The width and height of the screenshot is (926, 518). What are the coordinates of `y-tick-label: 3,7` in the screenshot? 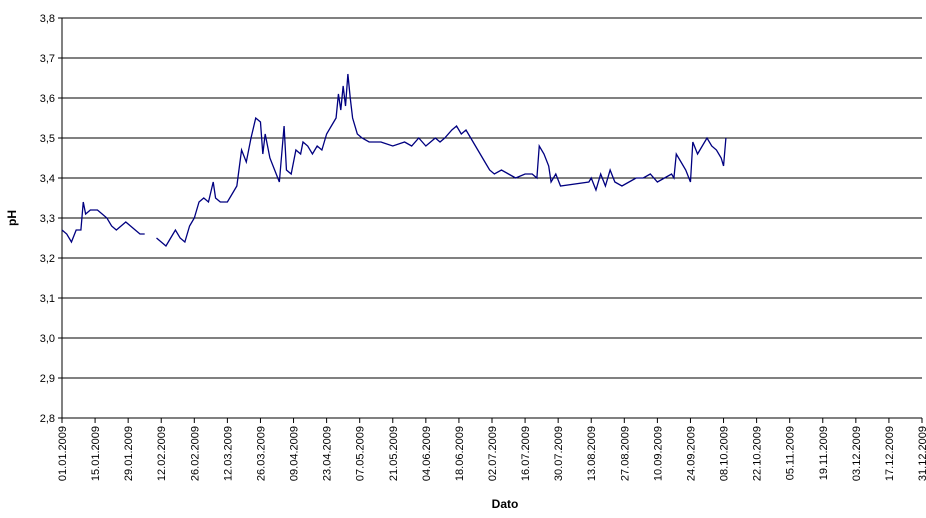 It's located at (47, 59).